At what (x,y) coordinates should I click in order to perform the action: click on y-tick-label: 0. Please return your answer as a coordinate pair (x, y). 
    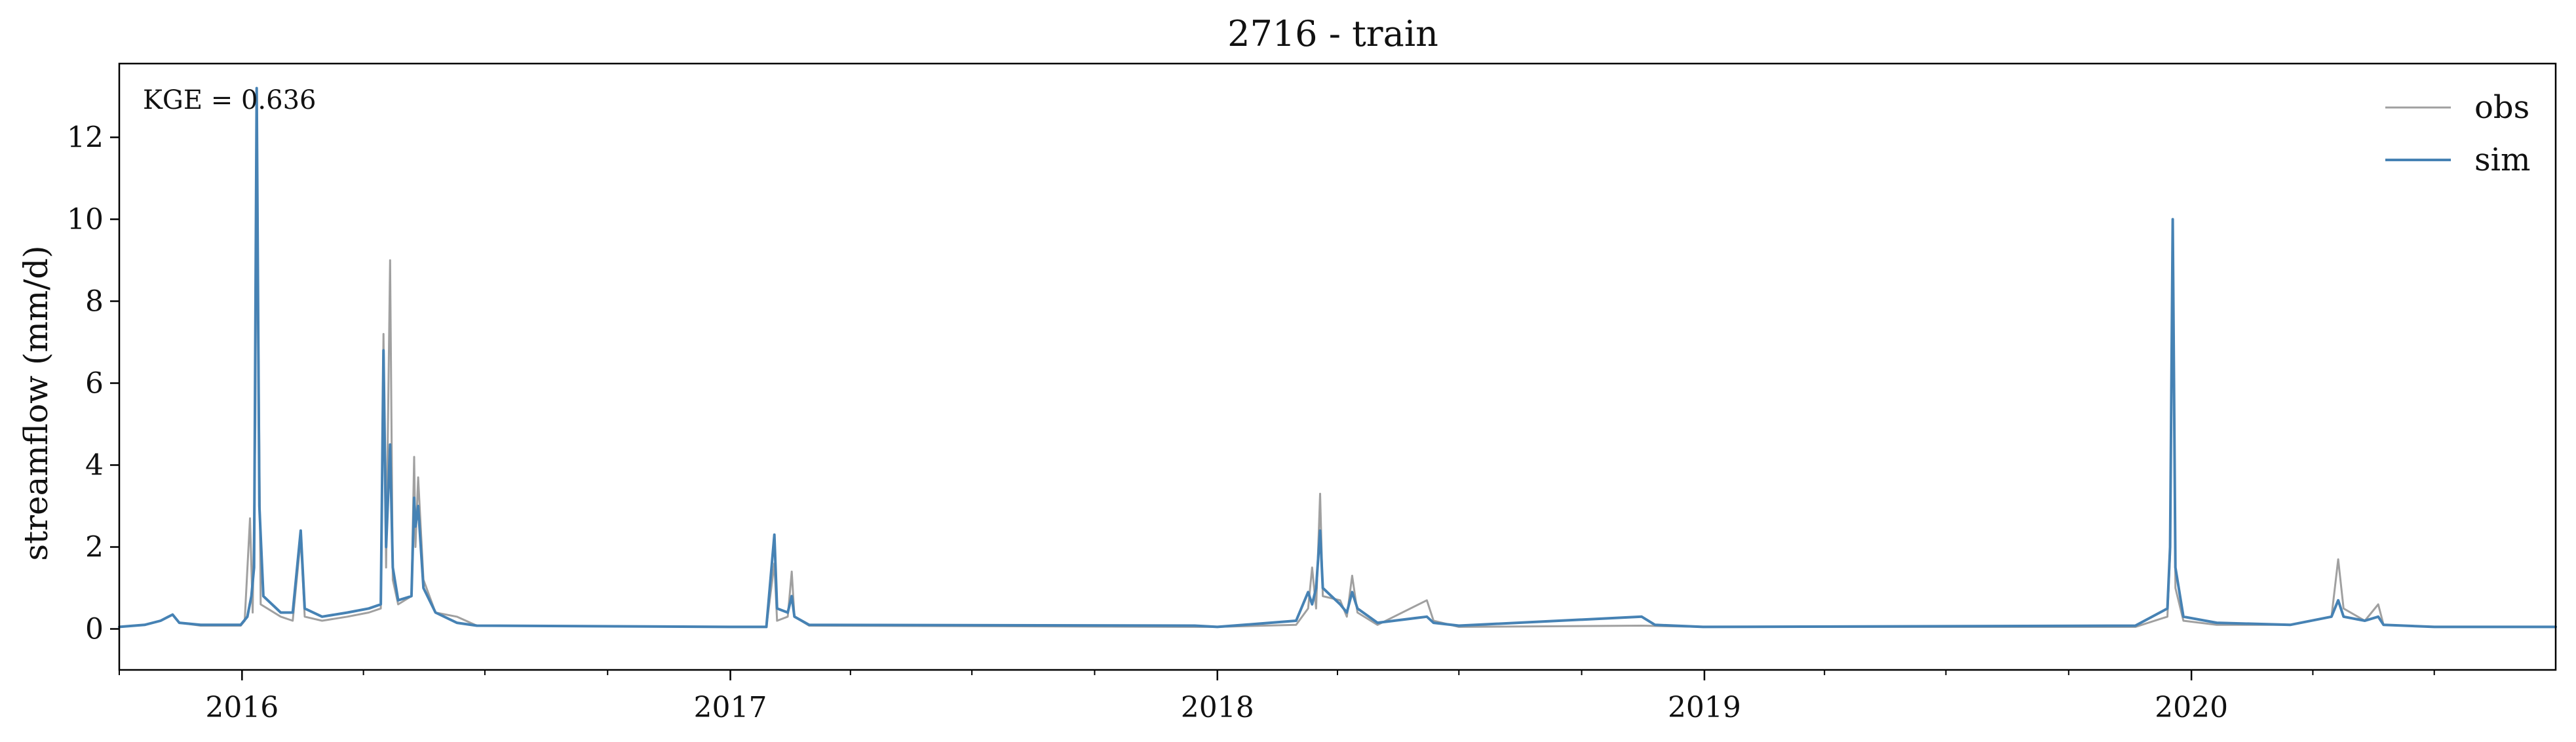
    Looking at the image, I should click on (94, 629).